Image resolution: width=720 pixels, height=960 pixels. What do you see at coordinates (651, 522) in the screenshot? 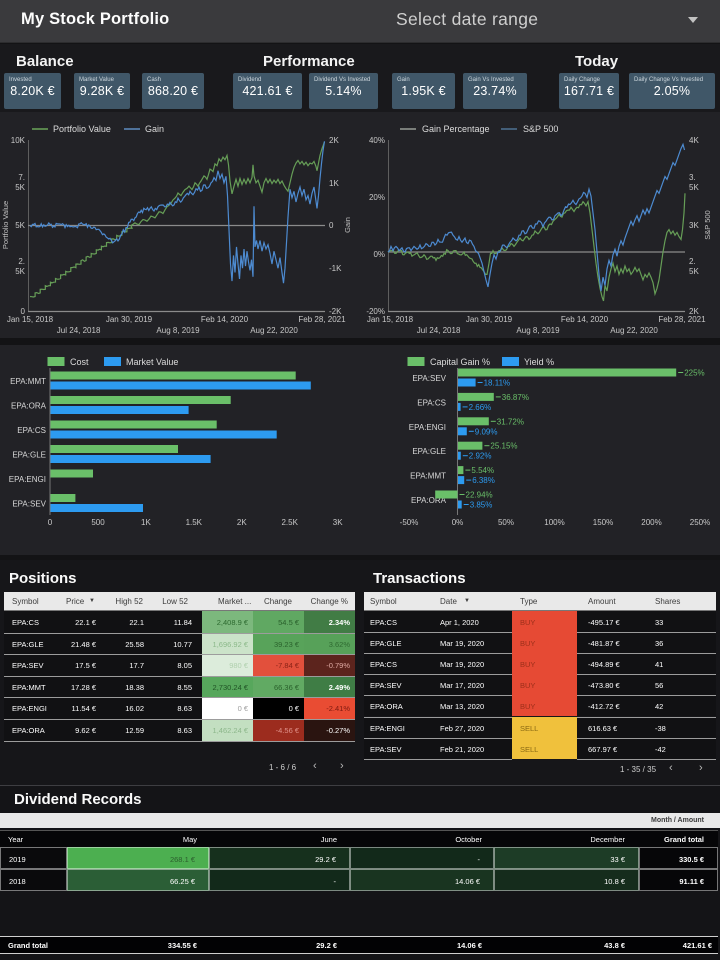
I see `svg-text: 200%` at bounding box center [651, 522].